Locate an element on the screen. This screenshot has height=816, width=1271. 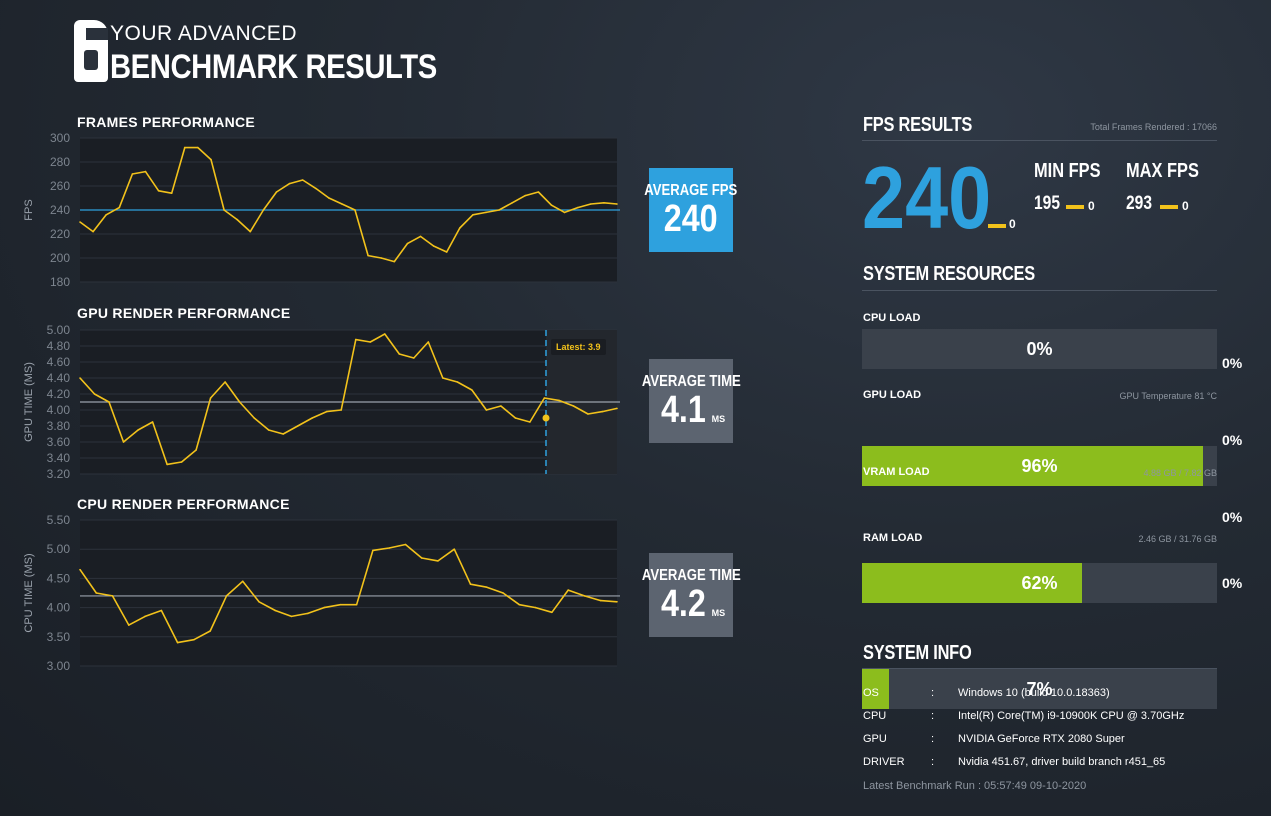
average-cpu-time-value: 4.2 is located at coordinates (683, 604).